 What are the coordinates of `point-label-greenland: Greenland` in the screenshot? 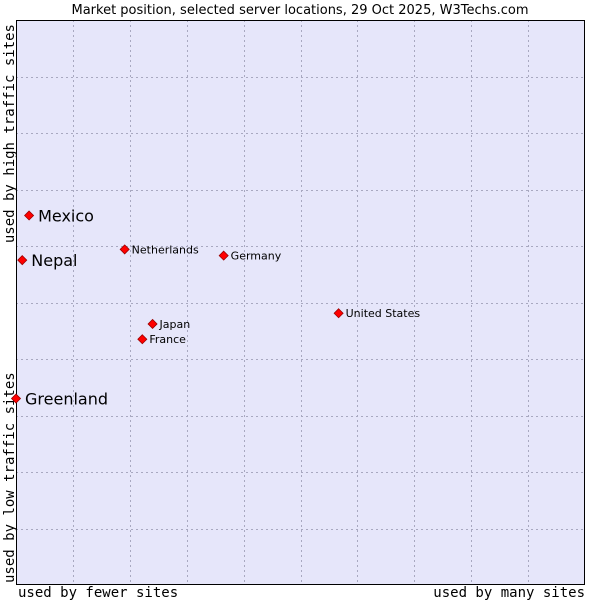 It's located at (66, 399).